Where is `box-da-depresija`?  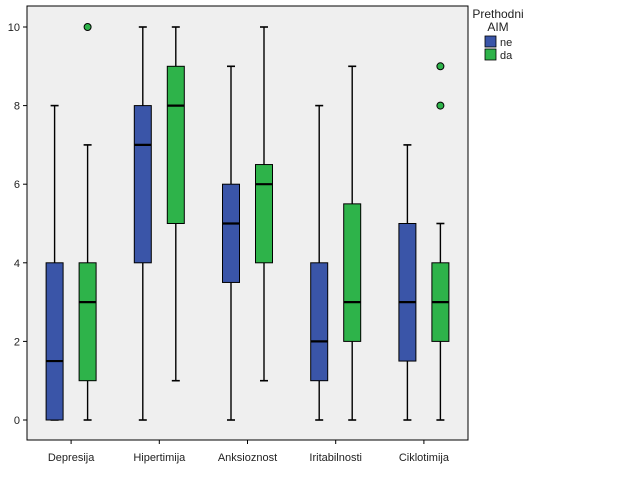 box-da-depresija is located at coordinates (87, 222).